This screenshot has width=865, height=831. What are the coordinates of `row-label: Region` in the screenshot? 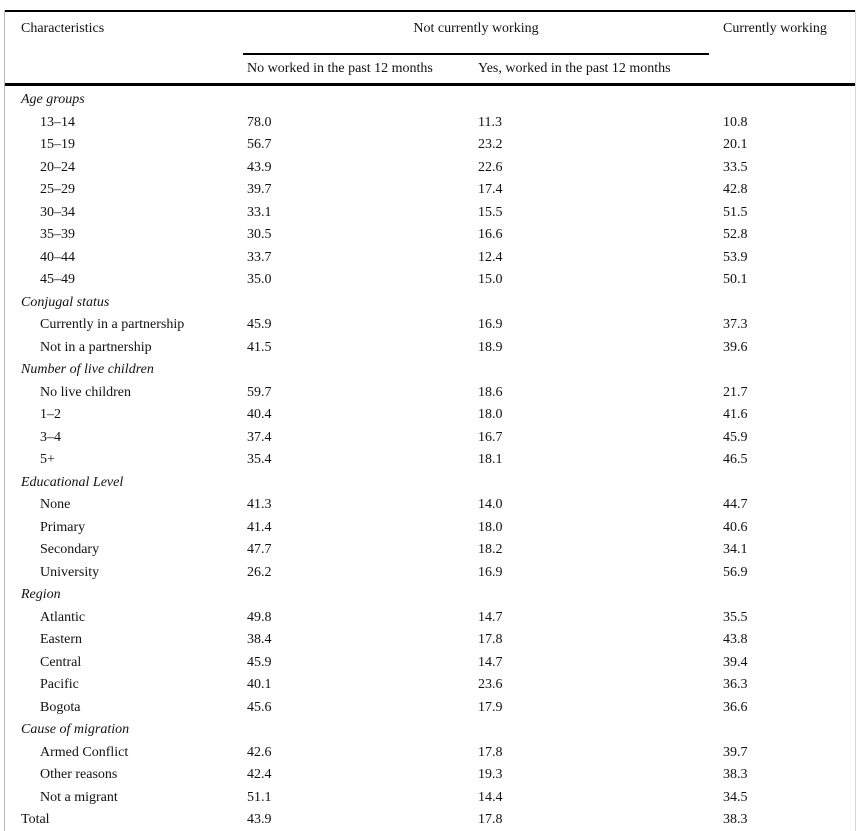 It's located at (41, 595).